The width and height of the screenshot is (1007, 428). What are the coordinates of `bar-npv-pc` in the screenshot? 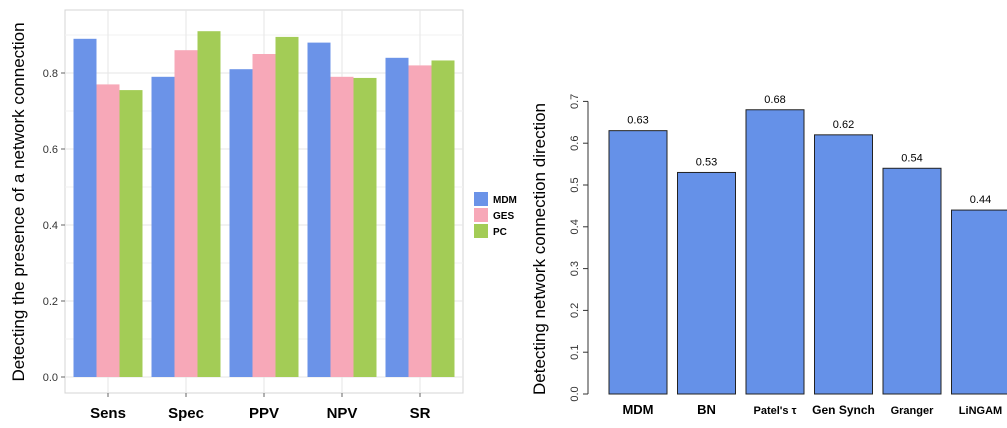 It's located at (365, 227).